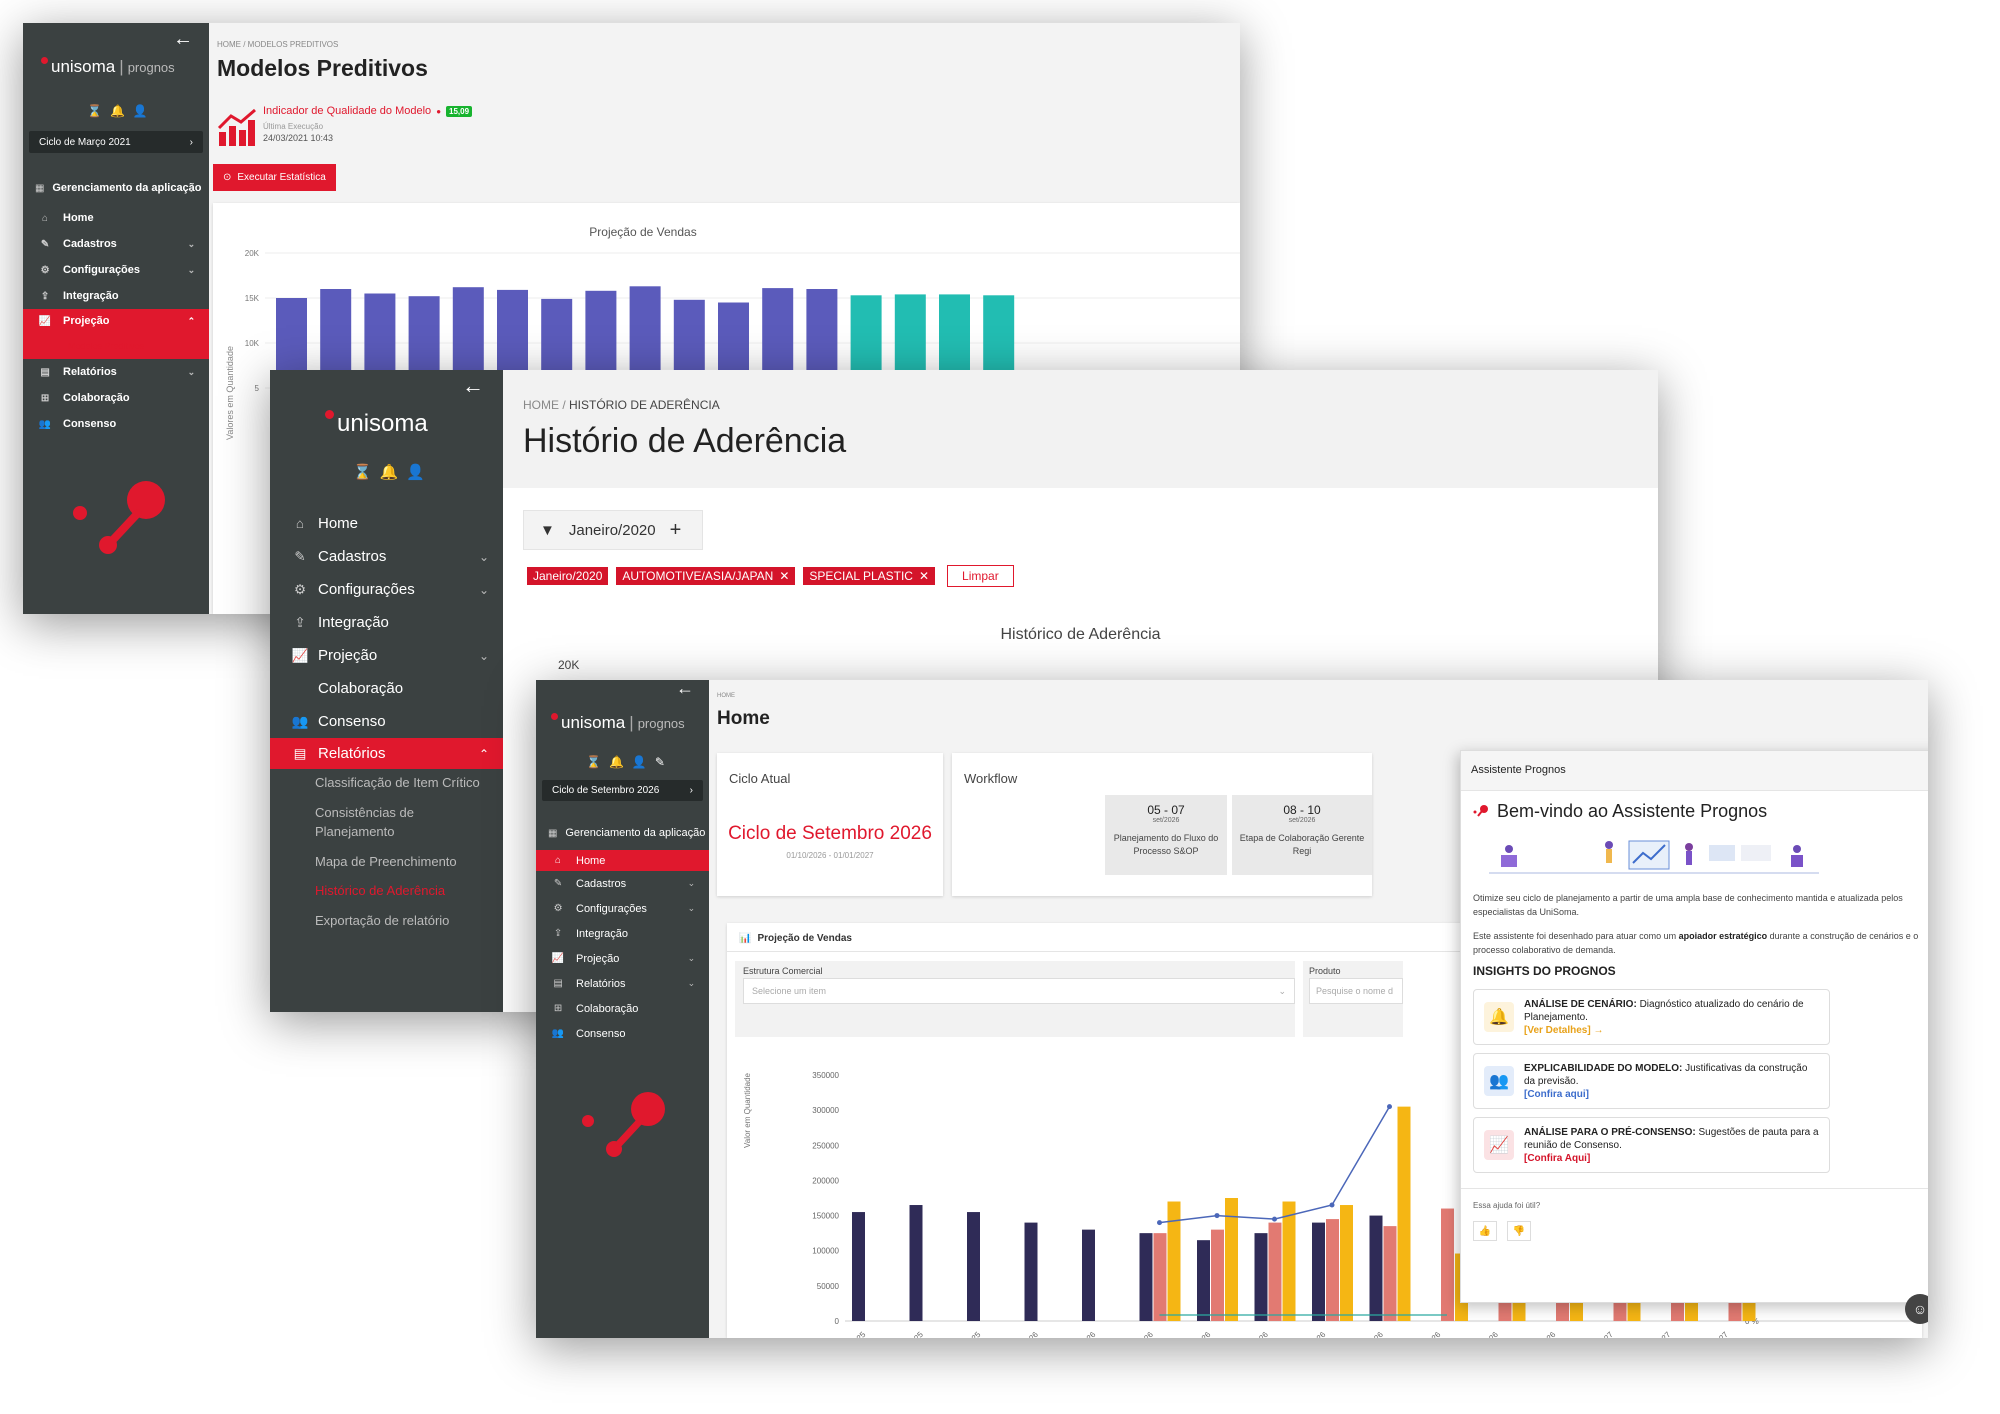  I want to click on chat-assistant-icon: ☺, so click(1916, 1309).